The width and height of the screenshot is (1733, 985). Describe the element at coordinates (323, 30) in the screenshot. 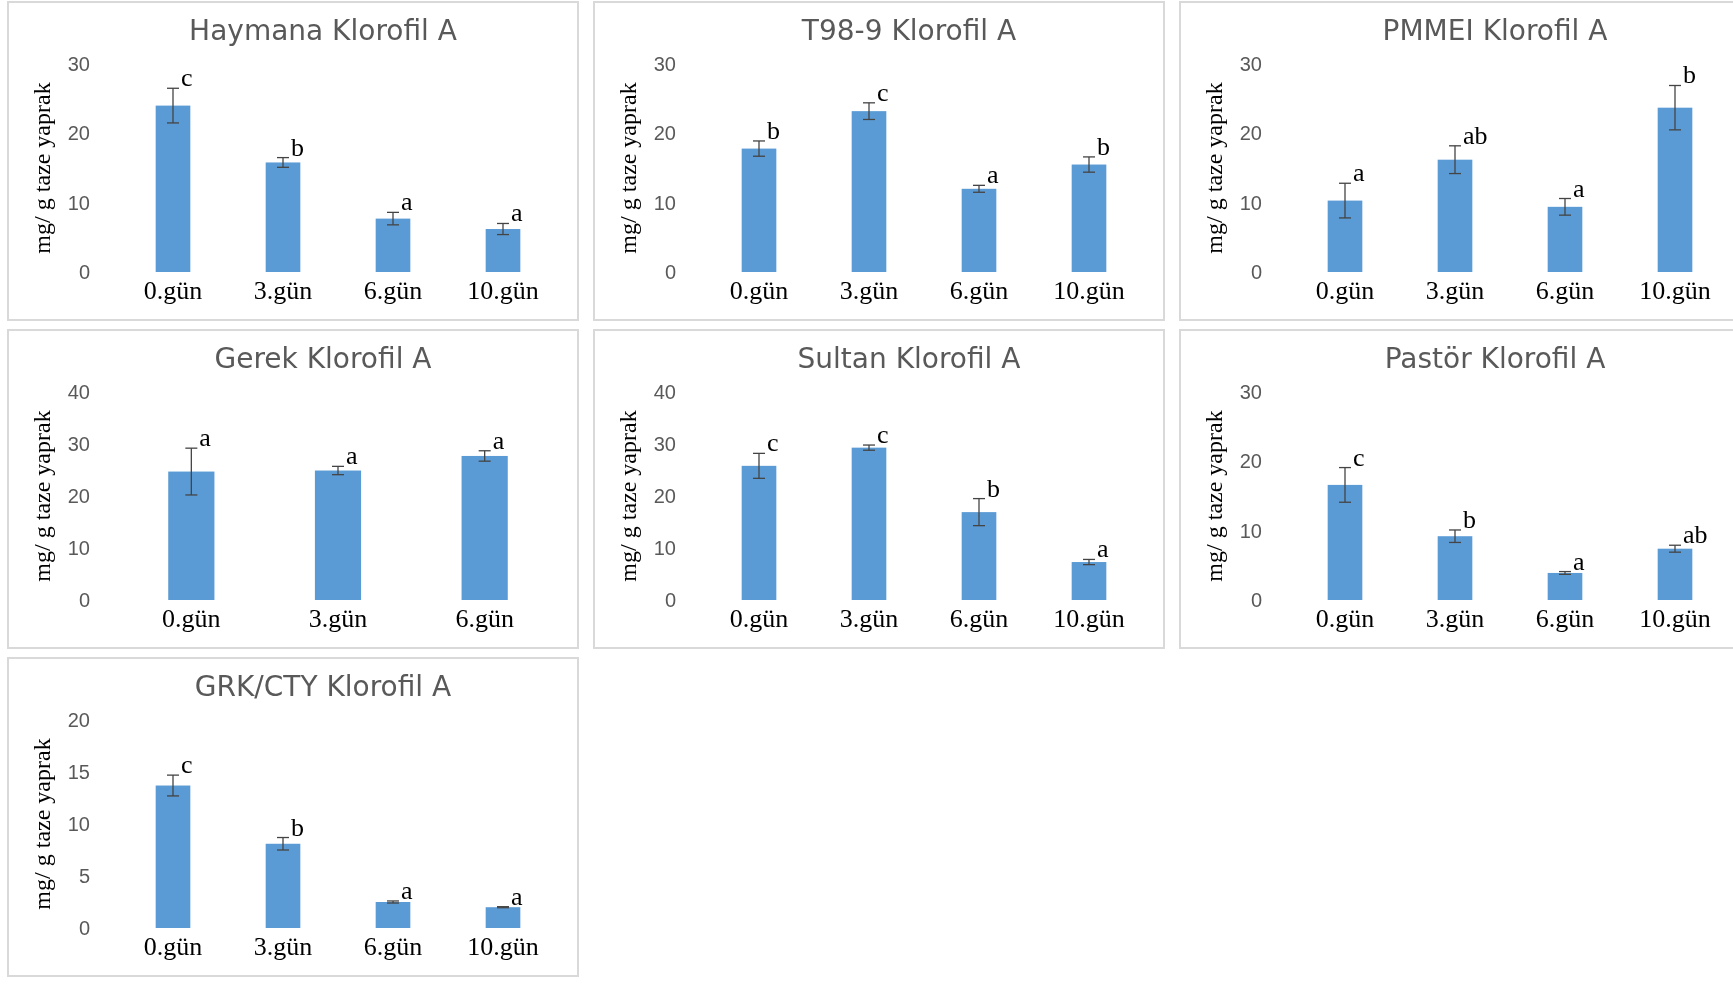

I see `chart-title: Haymana Klorofil A` at that location.